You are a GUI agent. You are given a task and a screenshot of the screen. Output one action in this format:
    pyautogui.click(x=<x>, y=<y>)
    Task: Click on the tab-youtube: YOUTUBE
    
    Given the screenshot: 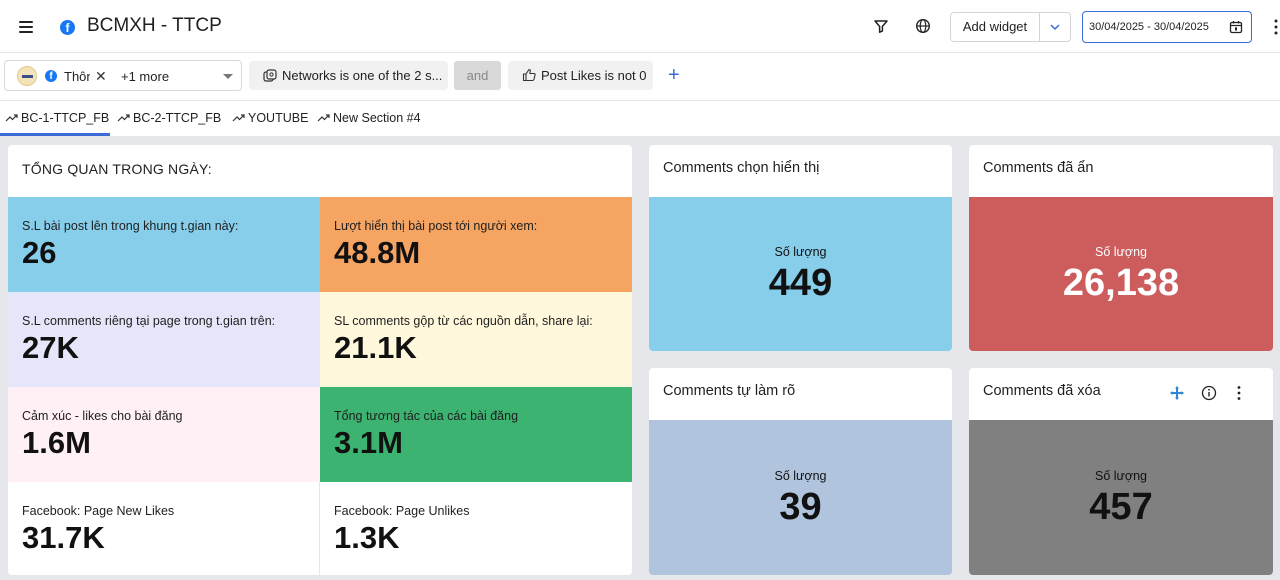 What is the action you would take?
    pyautogui.click(x=270, y=118)
    